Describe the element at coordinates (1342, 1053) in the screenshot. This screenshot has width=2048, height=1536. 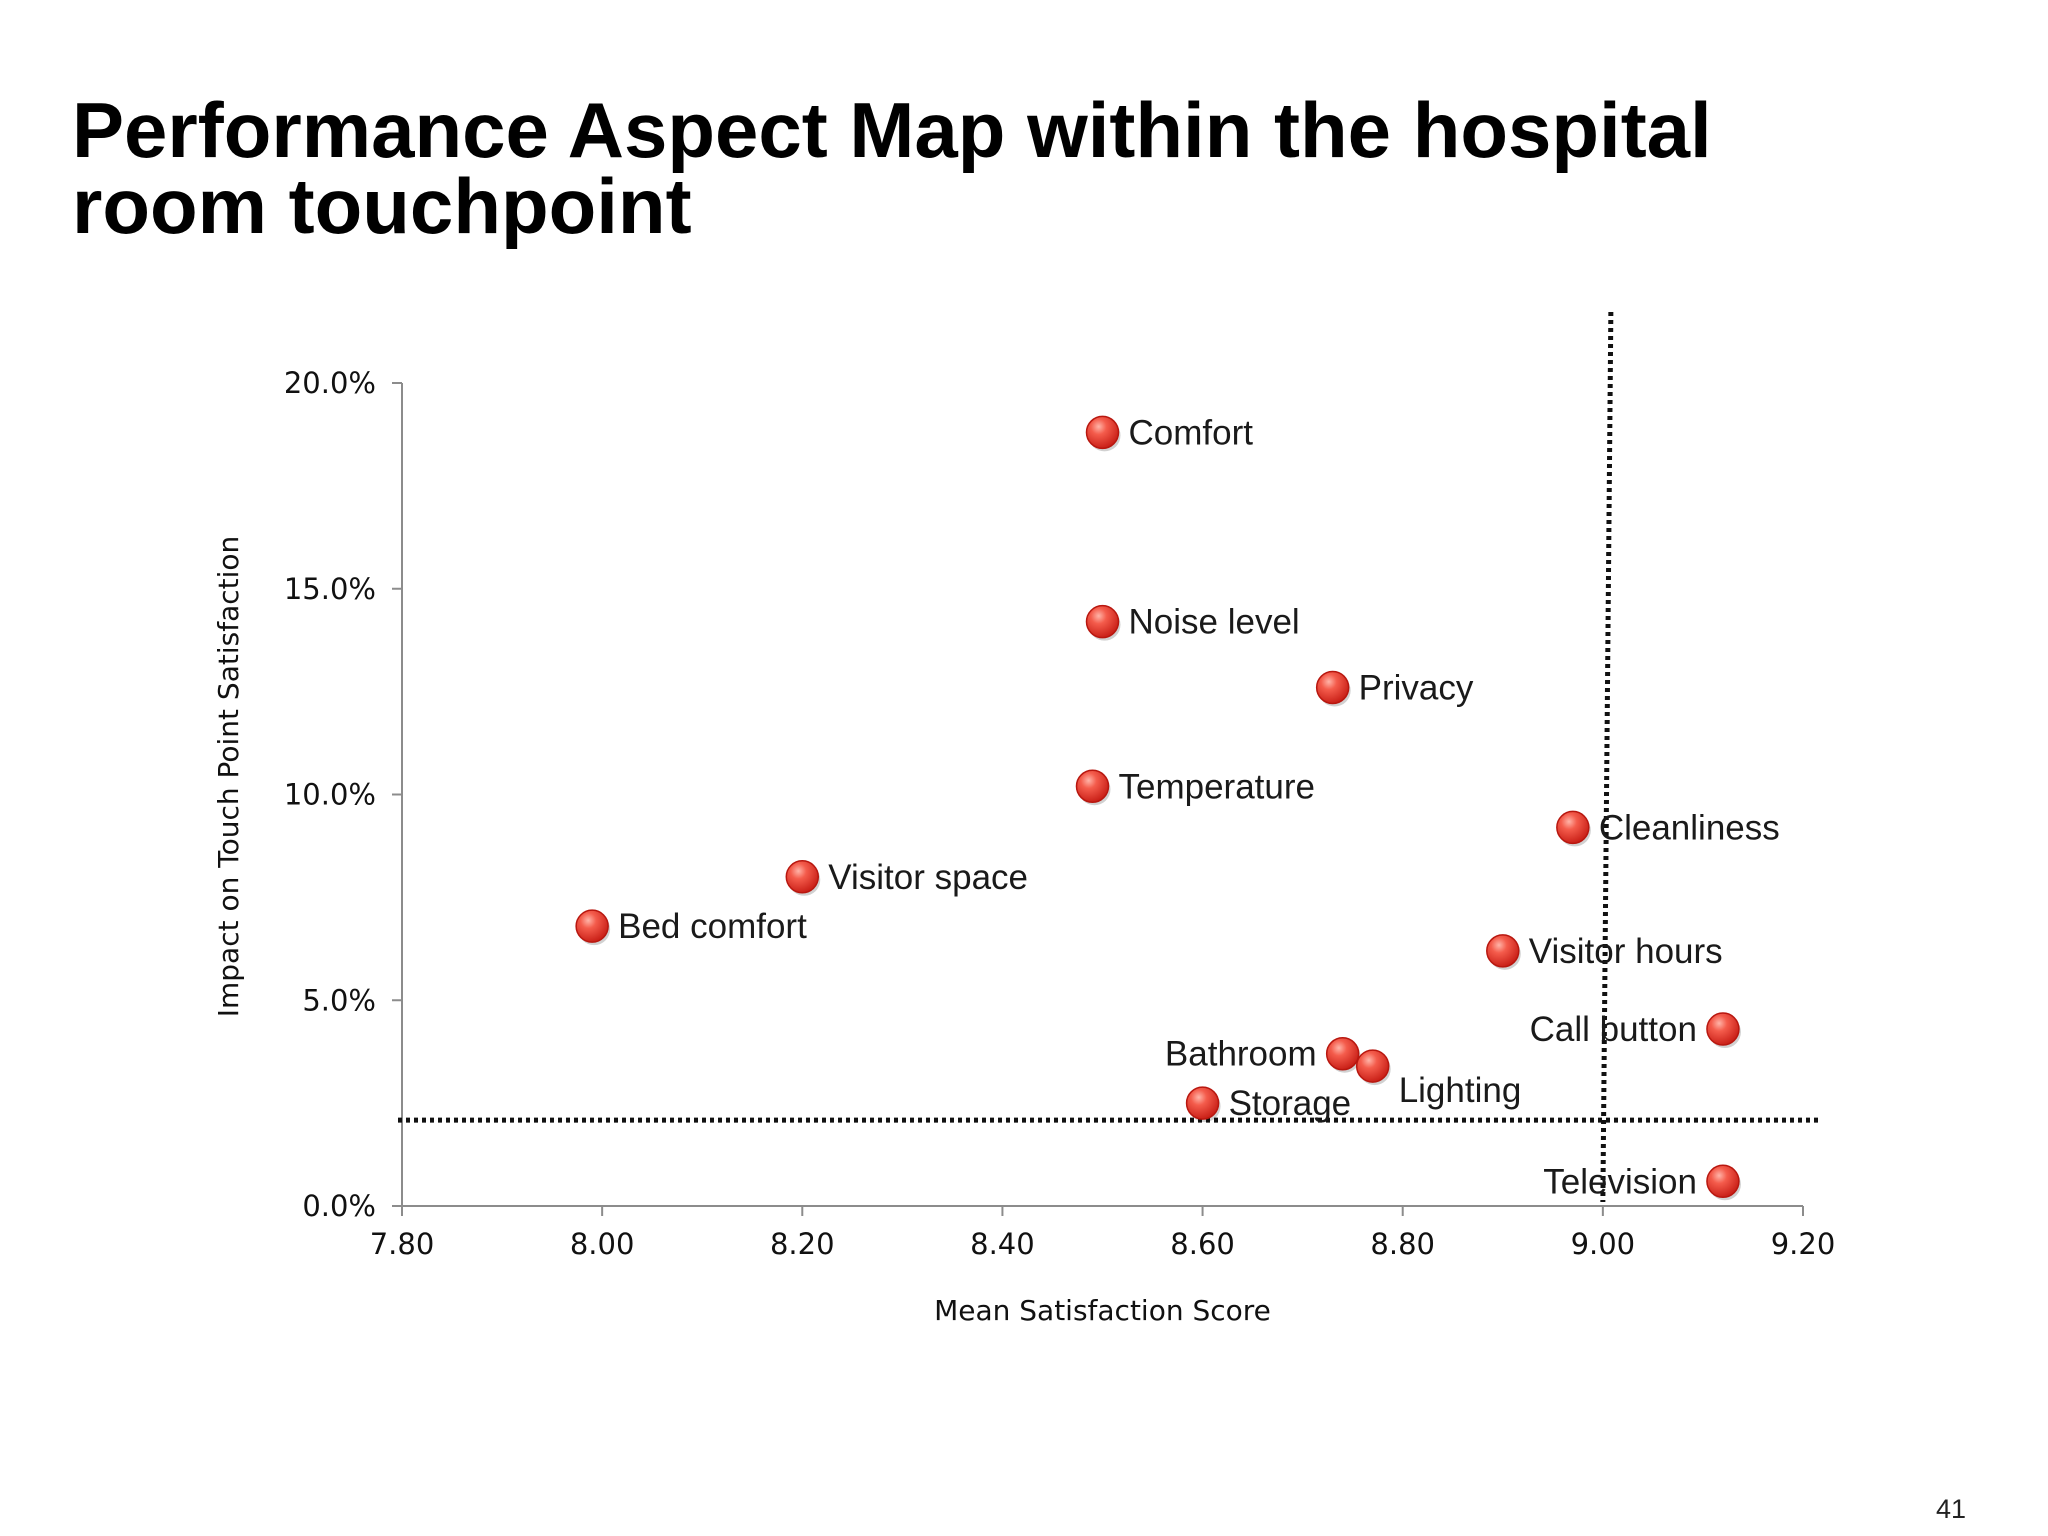
I see `point-bathroom` at that location.